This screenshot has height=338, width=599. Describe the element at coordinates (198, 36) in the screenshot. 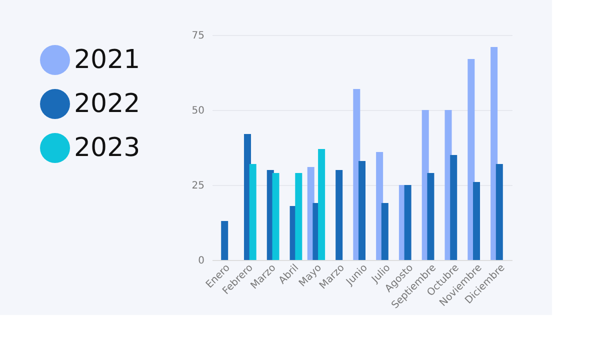

I see `y-tick-label: 75` at that location.